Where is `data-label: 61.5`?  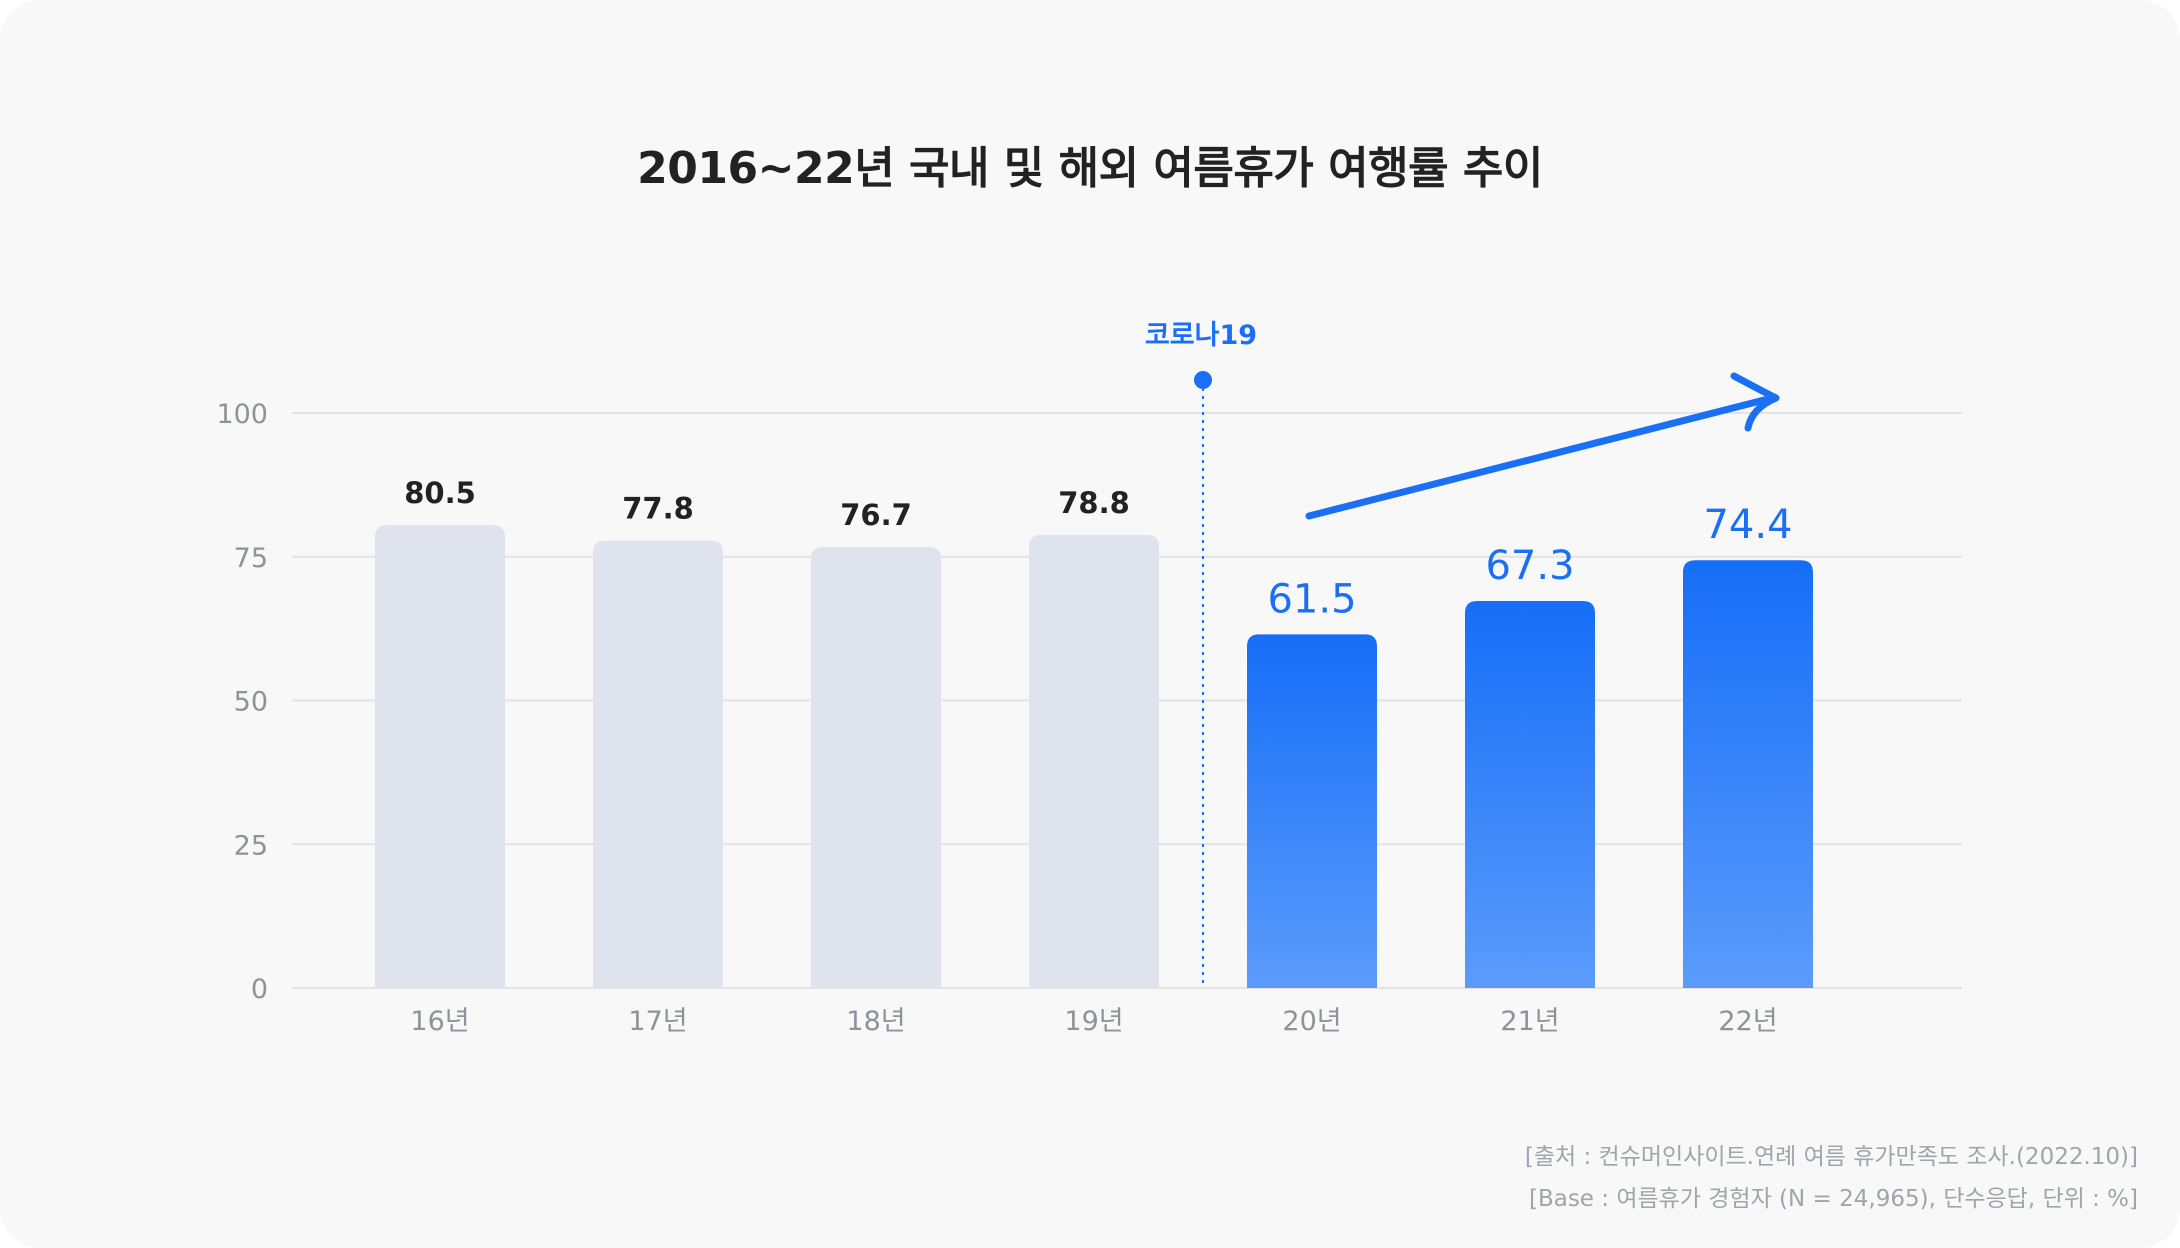 data-label: 61.5 is located at coordinates (1311, 599).